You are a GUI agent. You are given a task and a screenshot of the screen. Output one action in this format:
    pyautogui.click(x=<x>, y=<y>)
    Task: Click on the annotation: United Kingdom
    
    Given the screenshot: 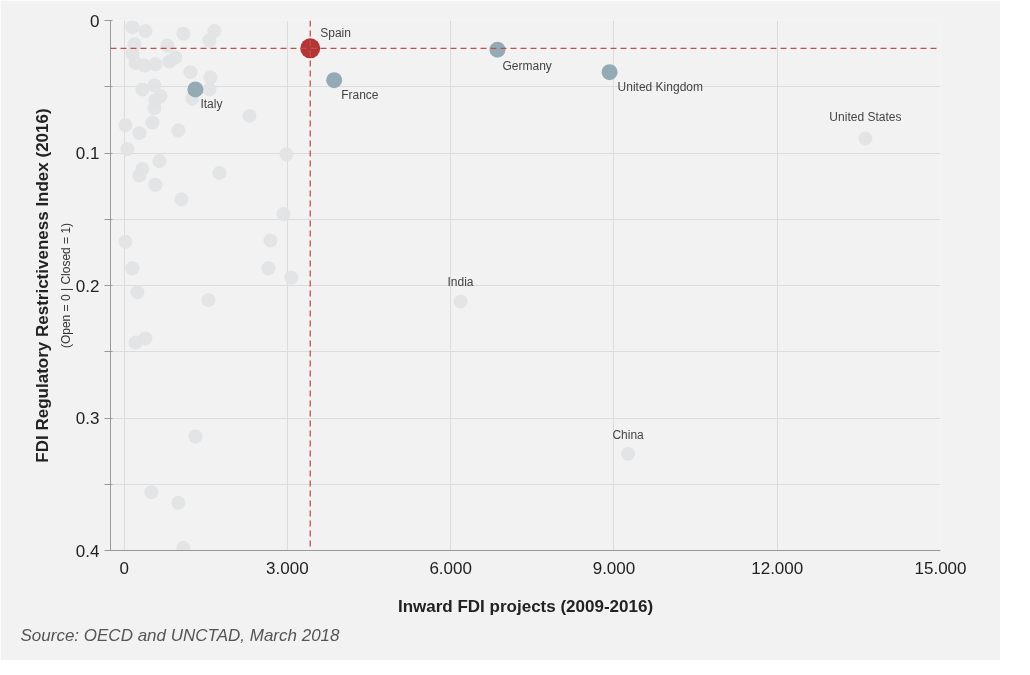 What is the action you would take?
    pyautogui.click(x=660, y=87)
    